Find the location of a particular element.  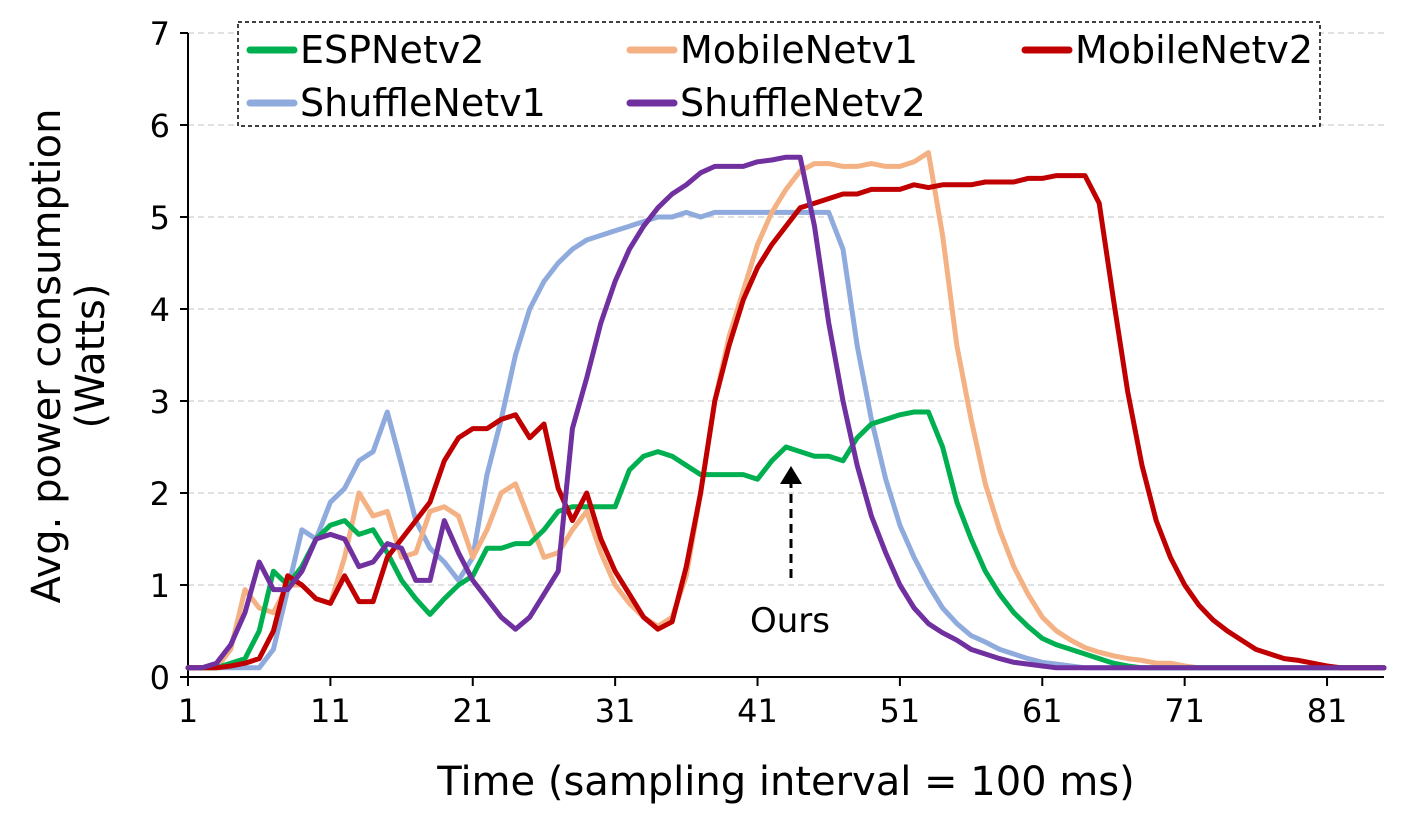

y-tick-label-6: 6 is located at coordinates (160, 126).